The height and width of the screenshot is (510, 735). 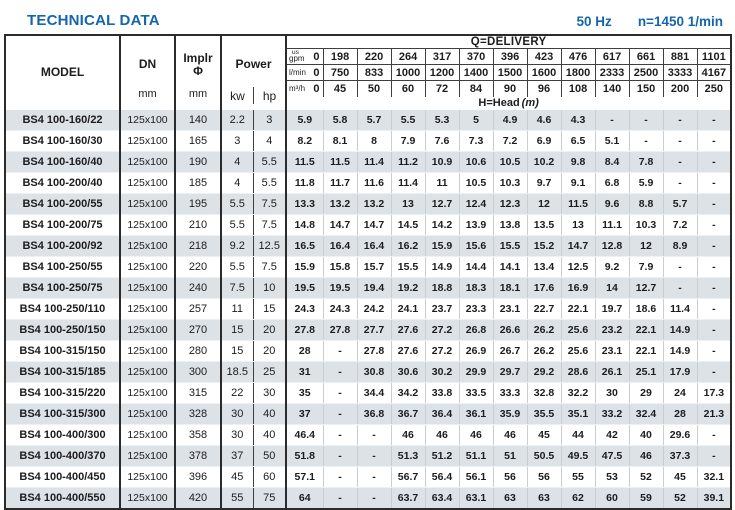 What do you see at coordinates (237, 309) in the screenshot?
I see `power-kw-cell: 11` at bounding box center [237, 309].